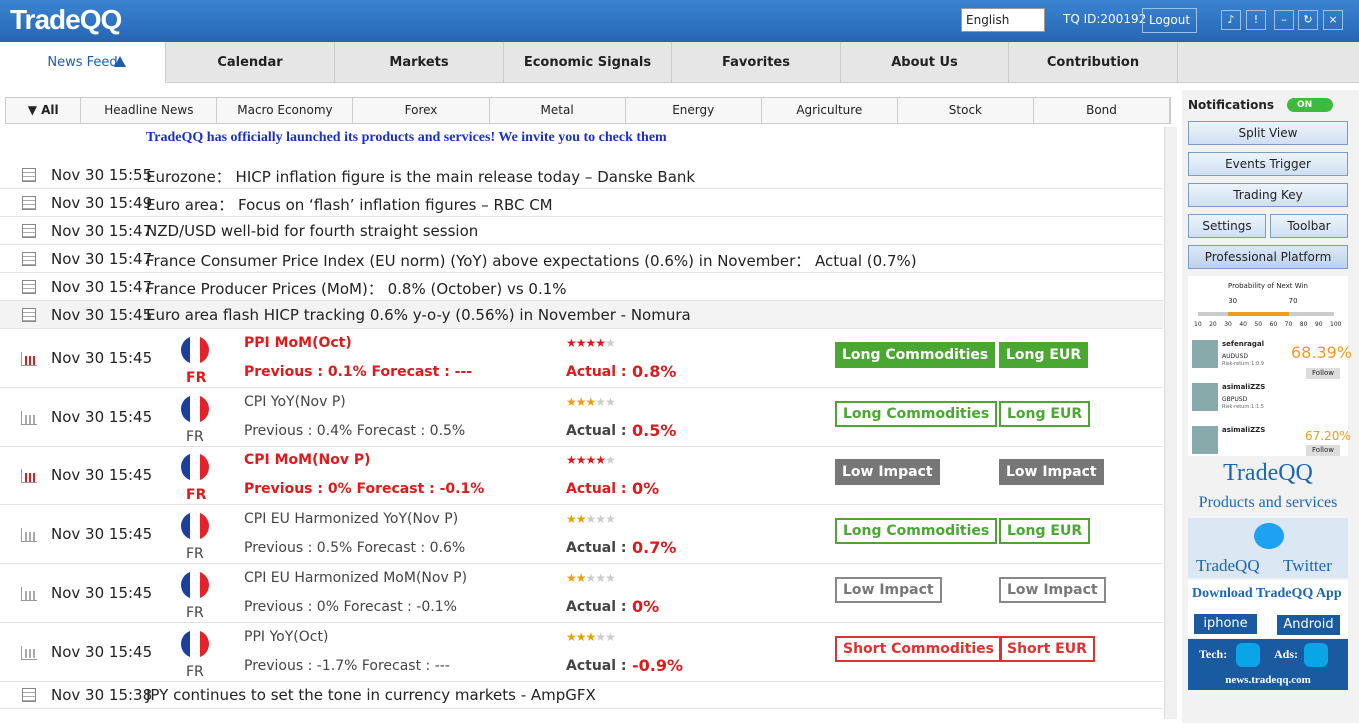  I want to click on filter-tab: Metal, so click(558, 110).